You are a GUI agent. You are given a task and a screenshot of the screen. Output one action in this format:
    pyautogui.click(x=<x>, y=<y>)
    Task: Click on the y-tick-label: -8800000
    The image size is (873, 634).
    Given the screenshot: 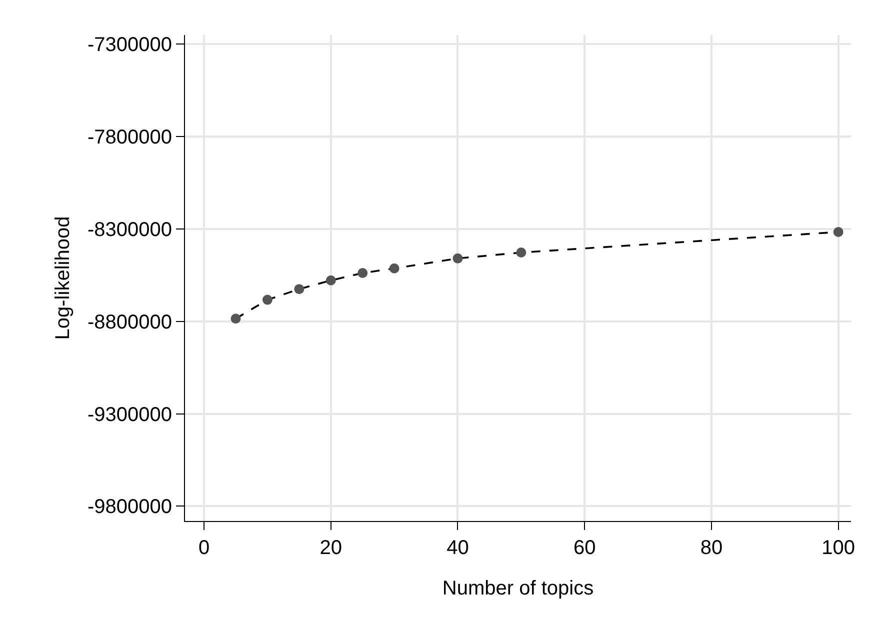 What is the action you would take?
    pyautogui.click(x=129, y=322)
    